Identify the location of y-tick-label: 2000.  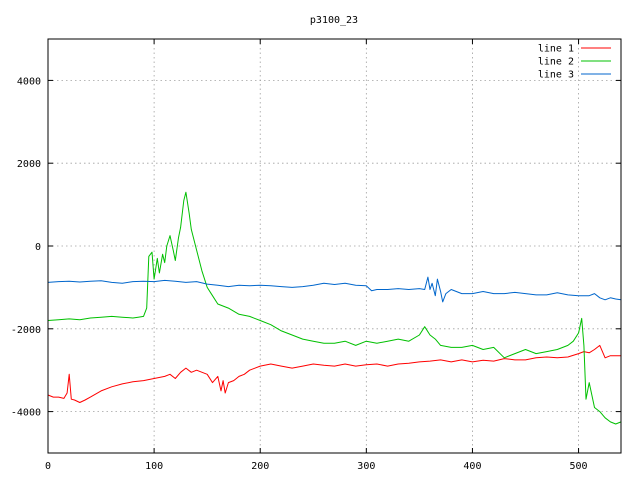
(29, 164).